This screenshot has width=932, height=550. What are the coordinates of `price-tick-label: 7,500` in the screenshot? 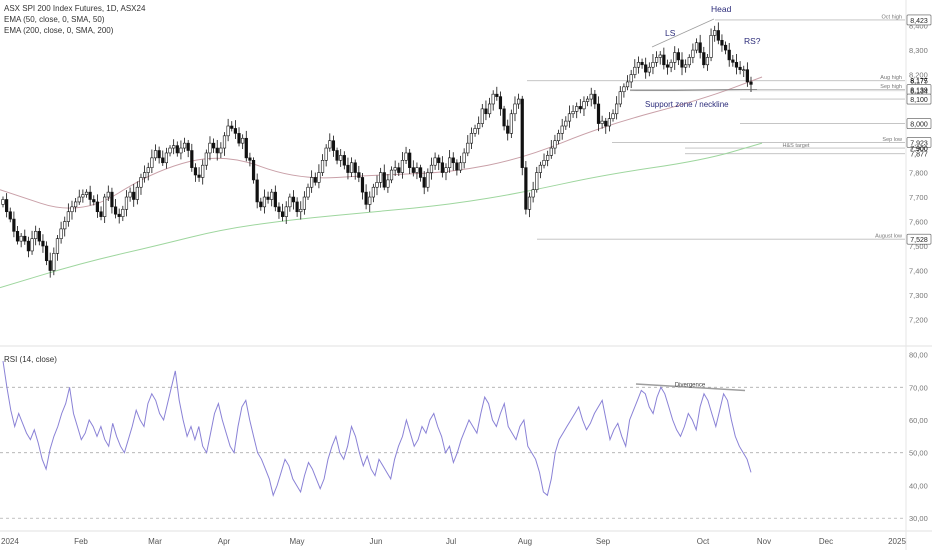 It's located at (918, 246).